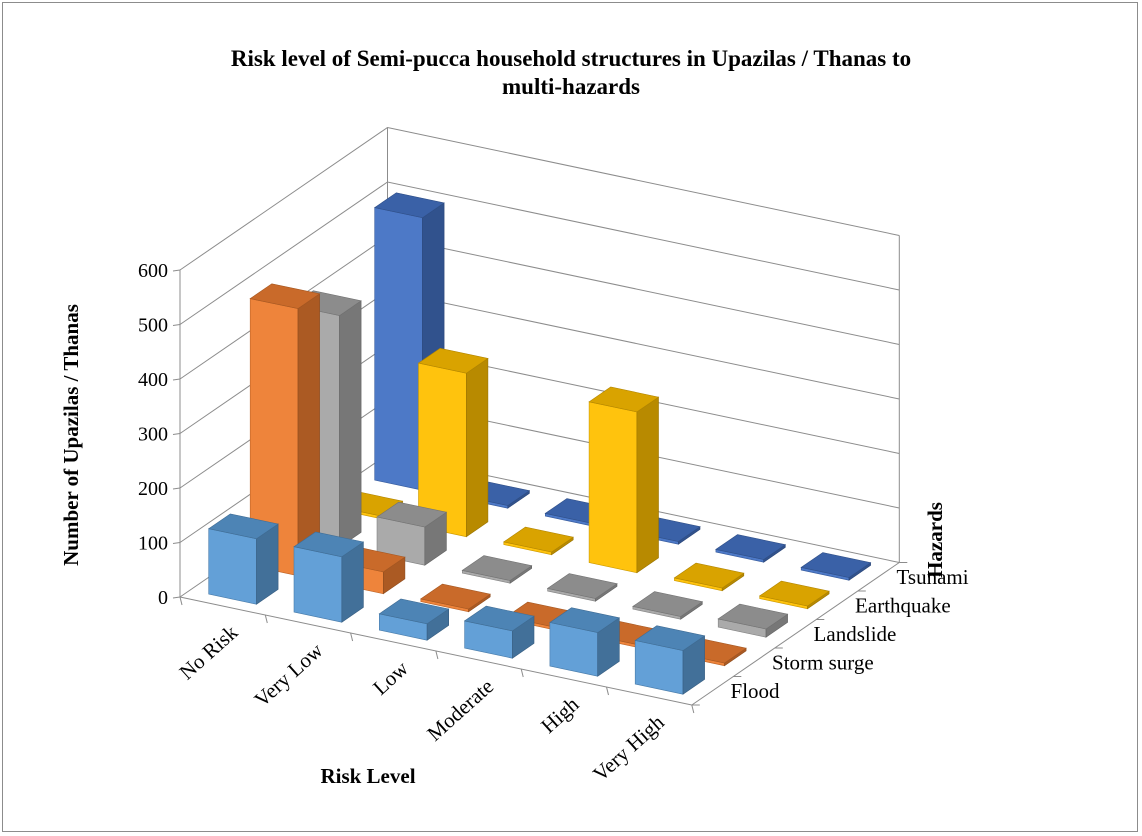  Describe the element at coordinates (855, 634) in the screenshot. I see `series-label: Landslide` at that location.